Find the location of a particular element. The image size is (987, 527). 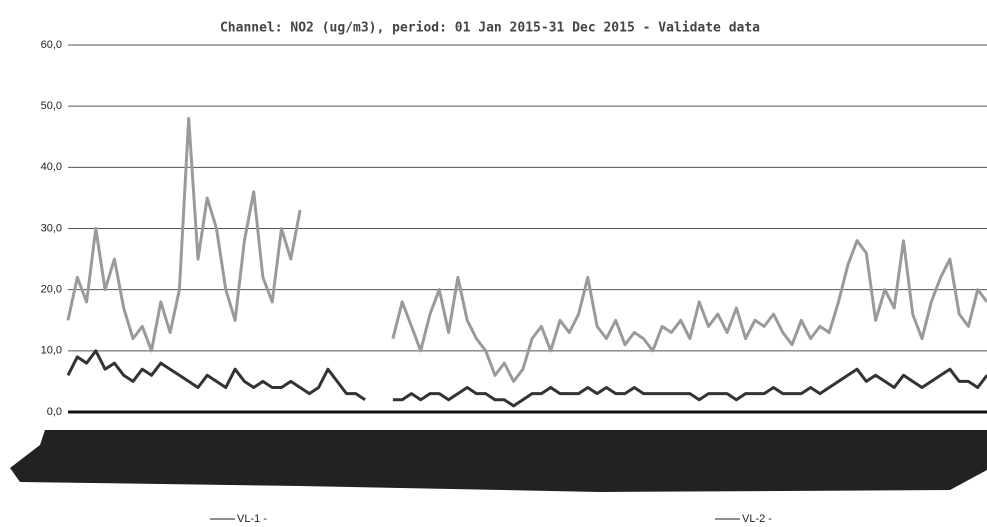

y-tick-label: 0,0 is located at coordinates (54, 412).